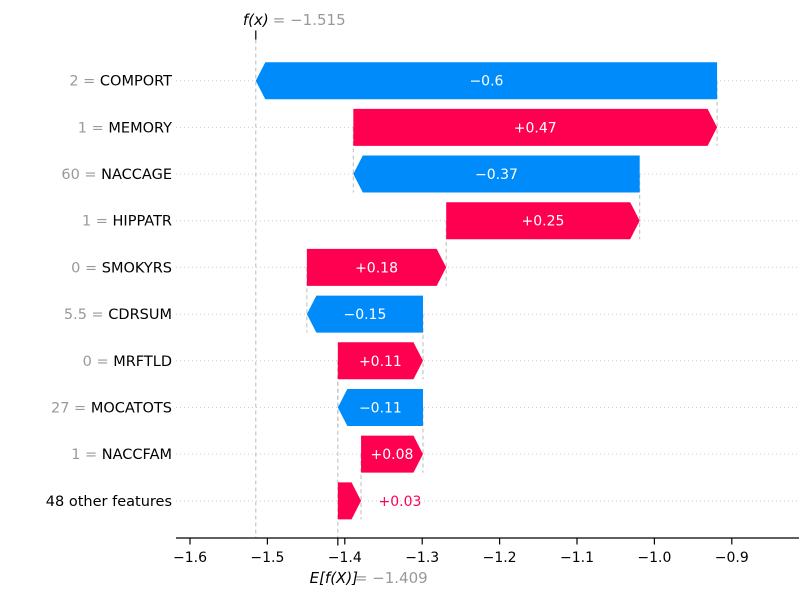 This screenshot has height=600, width=806. Describe the element at coordinates (309, 20) in the screenshot. I see `fx-value: = −1.515` at that location.